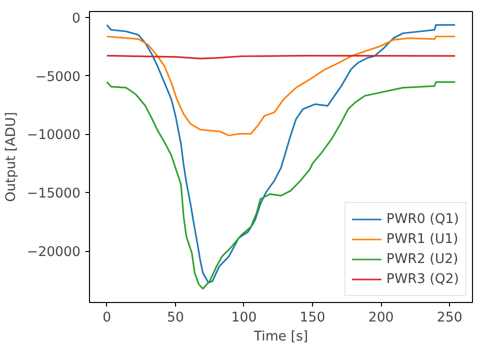 The width and height of the screenshot is (483, 347). What do you see at coordinates (53, 136) in the screenshot?
I see `y-tick-label: −10000` at bounding box center [53, 136].